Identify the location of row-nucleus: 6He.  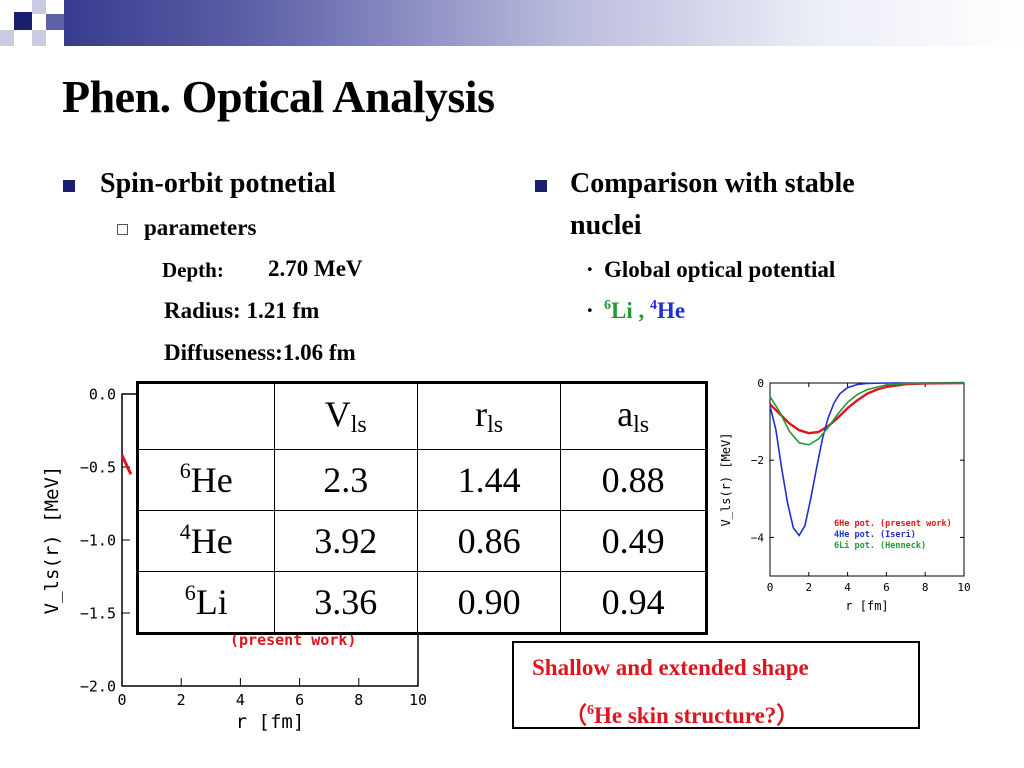
(206, 479).